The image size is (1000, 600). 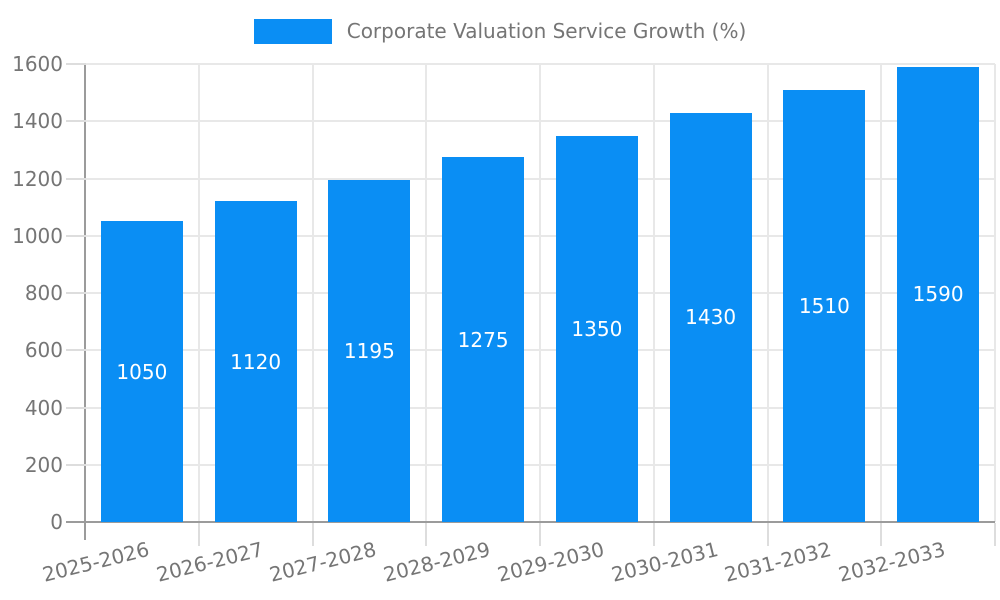 I want to click on bar-value-label: 1050, so click(x=142, y=371).